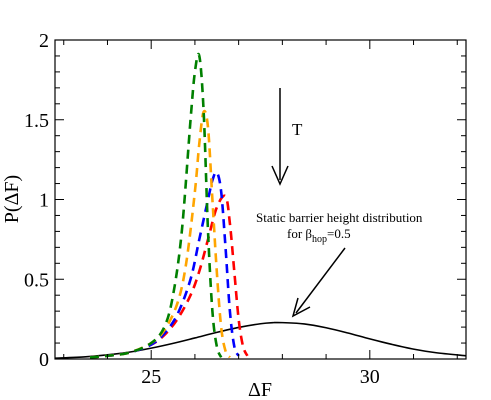  What do you see at coordinates (44, 360) in the screenshot?
I see `y-tick-label: 0` at bounding box center [44, 360].